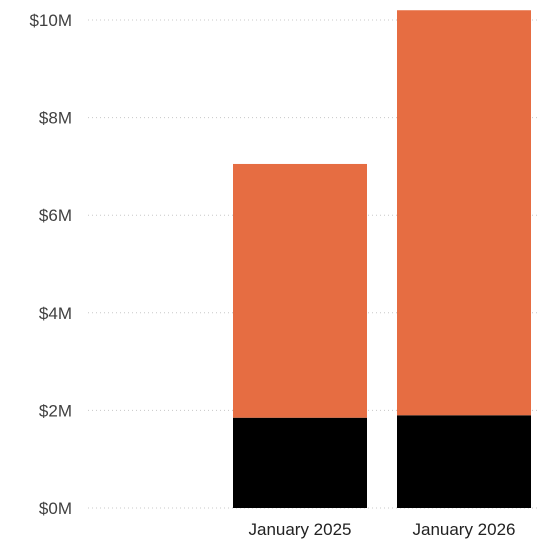  What do you see at coordinates (381, 529) in the screenshot?
I see `x-axis-category-labels: January 2025 January 2026` at bounding box center [381, 529].